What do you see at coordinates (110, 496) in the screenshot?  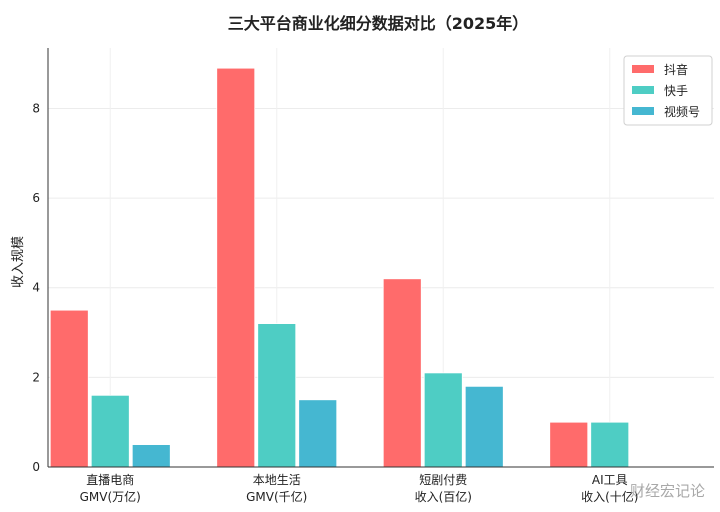 I see `x-tick-label-line: GMV(万亿)` at bounding box center [110, 496].